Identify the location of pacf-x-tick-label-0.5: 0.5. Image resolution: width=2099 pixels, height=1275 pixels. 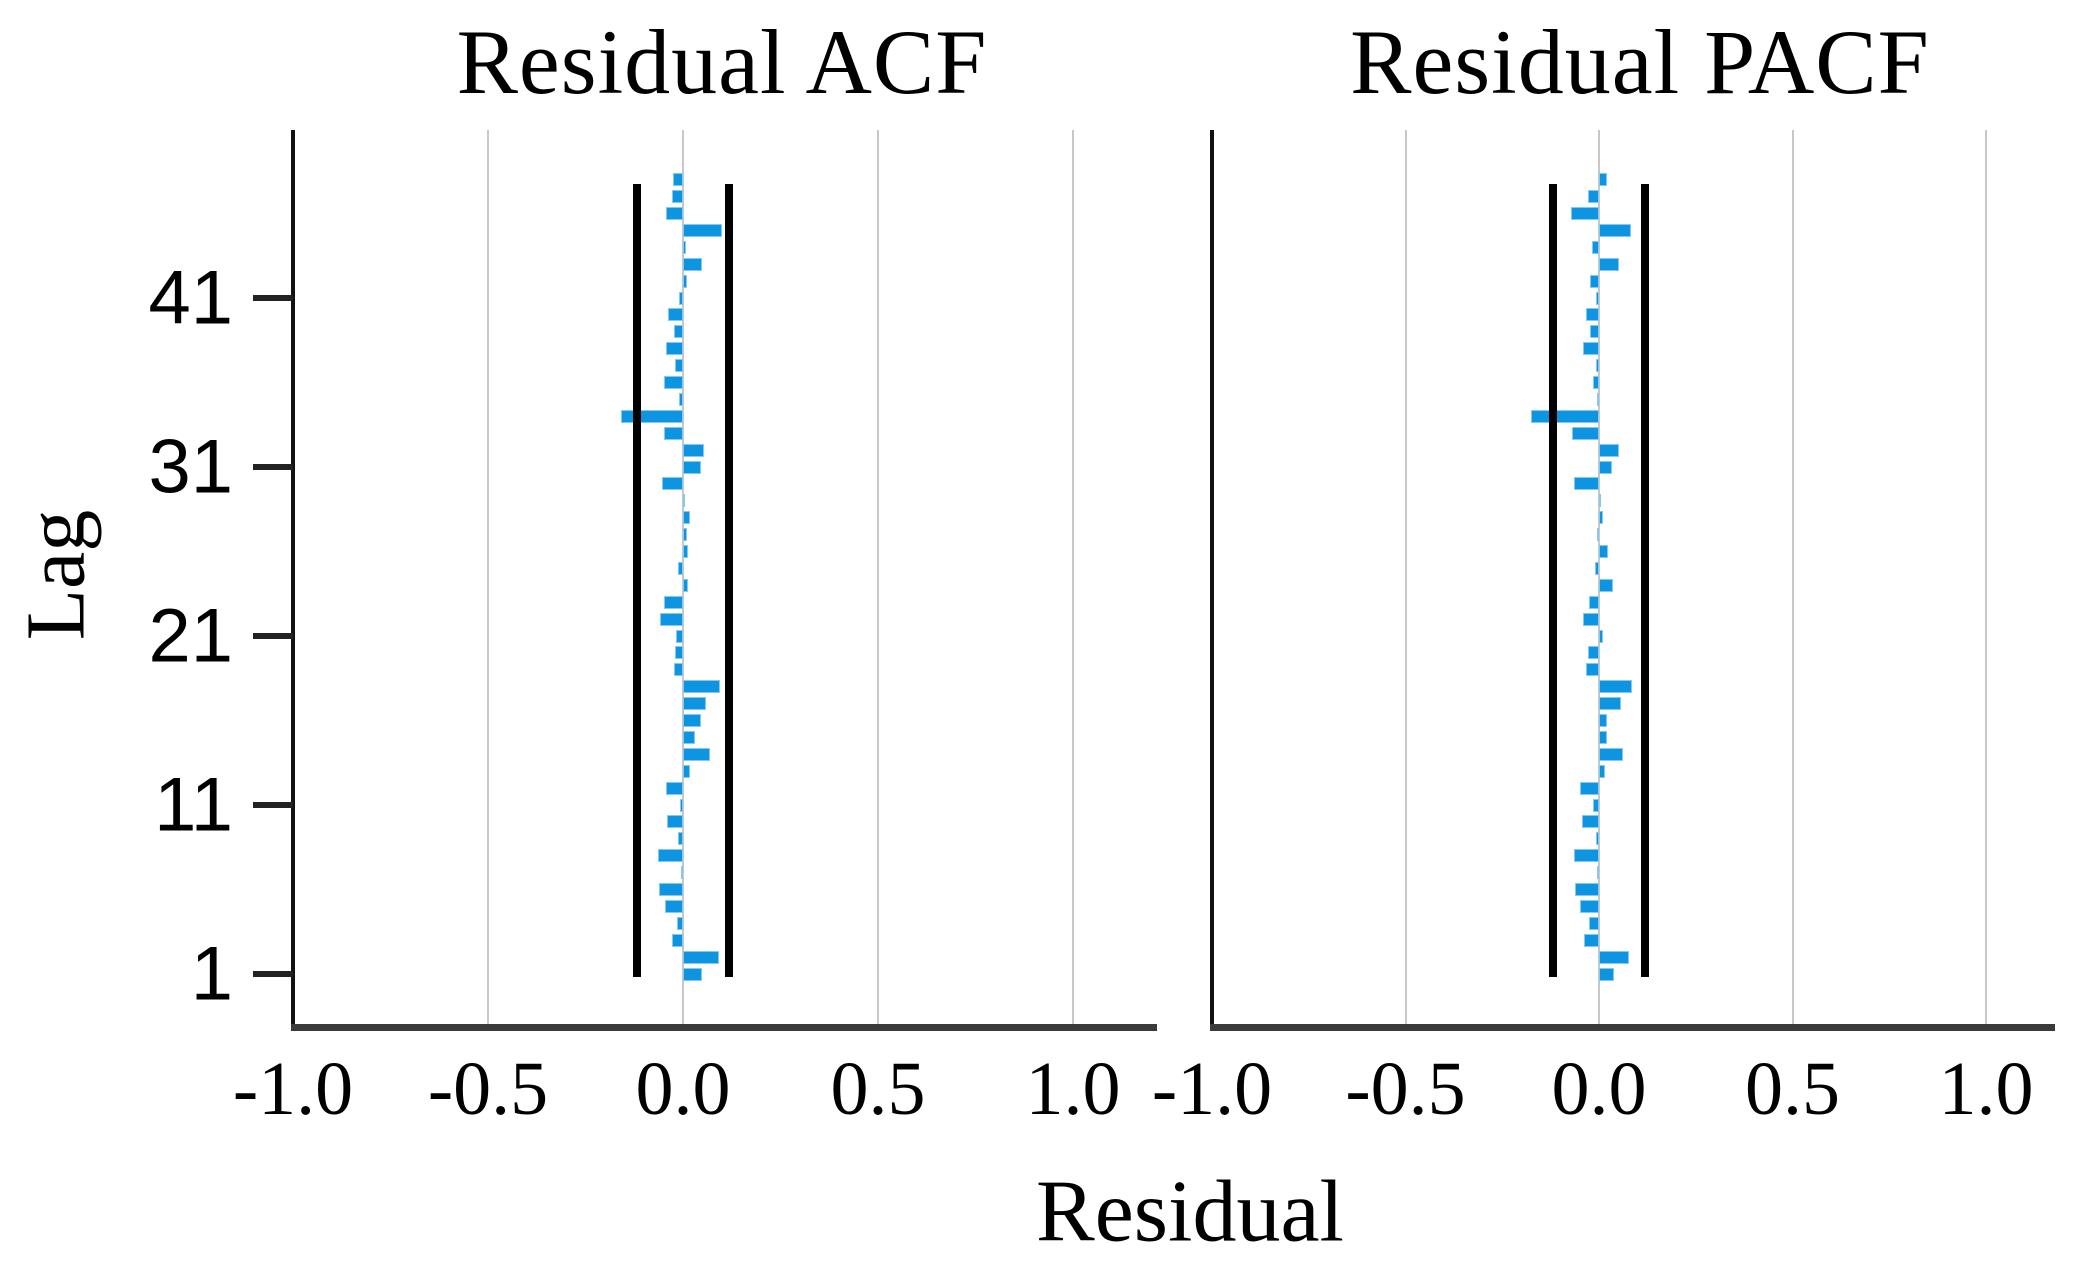
(1792, 1089).